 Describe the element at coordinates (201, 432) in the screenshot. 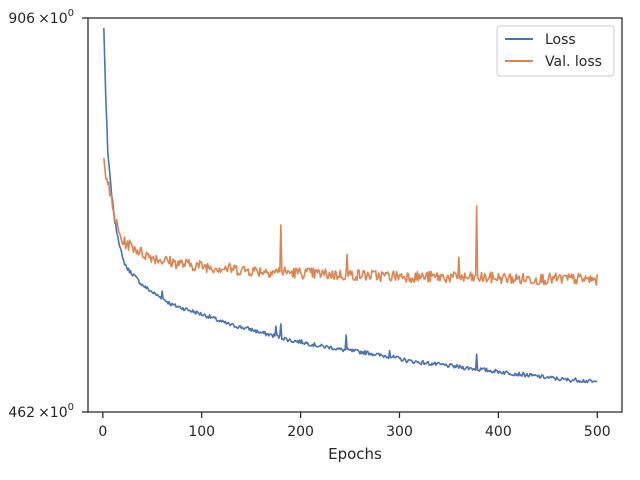

I see `x-tick-label: 100` at that location.